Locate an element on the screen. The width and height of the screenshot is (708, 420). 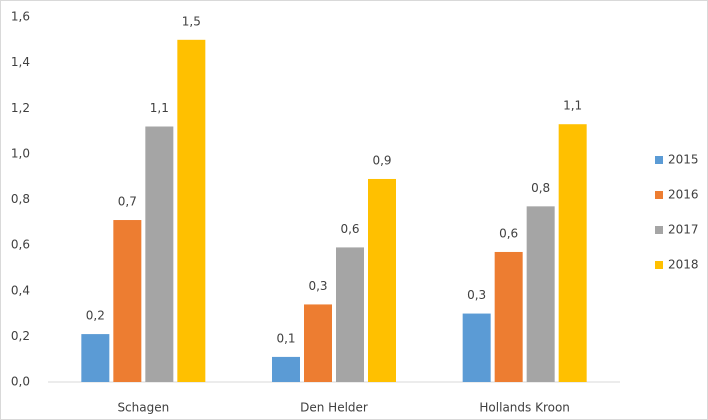
legend-label: 2017 is located at coordinates (683, 230).